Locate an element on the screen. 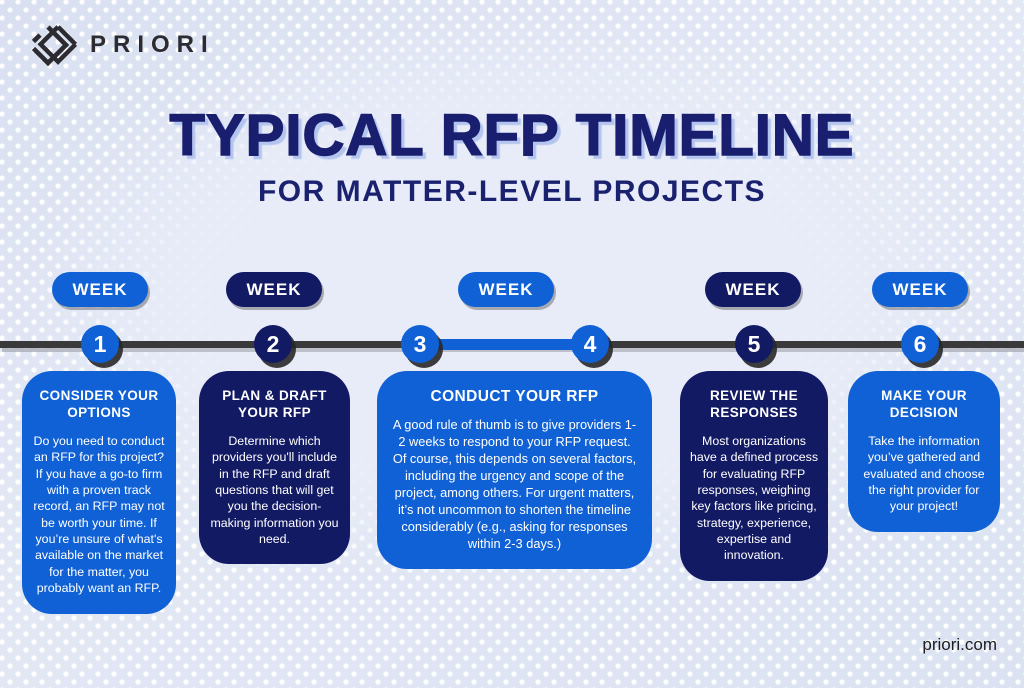  milestone-circle-6: 6 is located at coordinates (920, 344).